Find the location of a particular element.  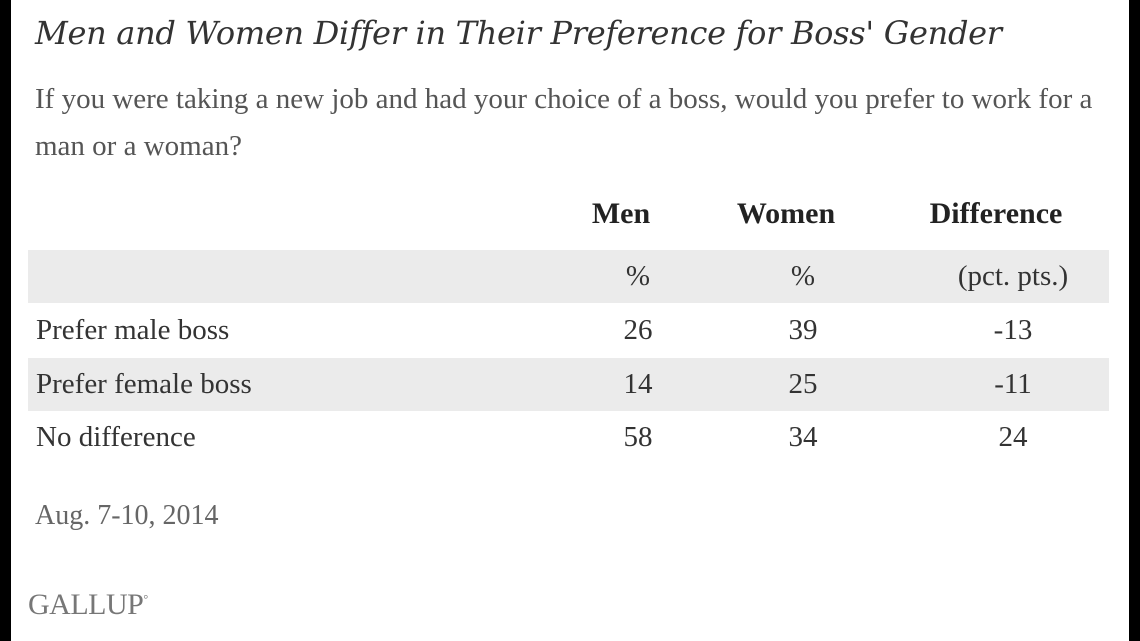

value-difference: -11 is located at coordinates (1013, 384).